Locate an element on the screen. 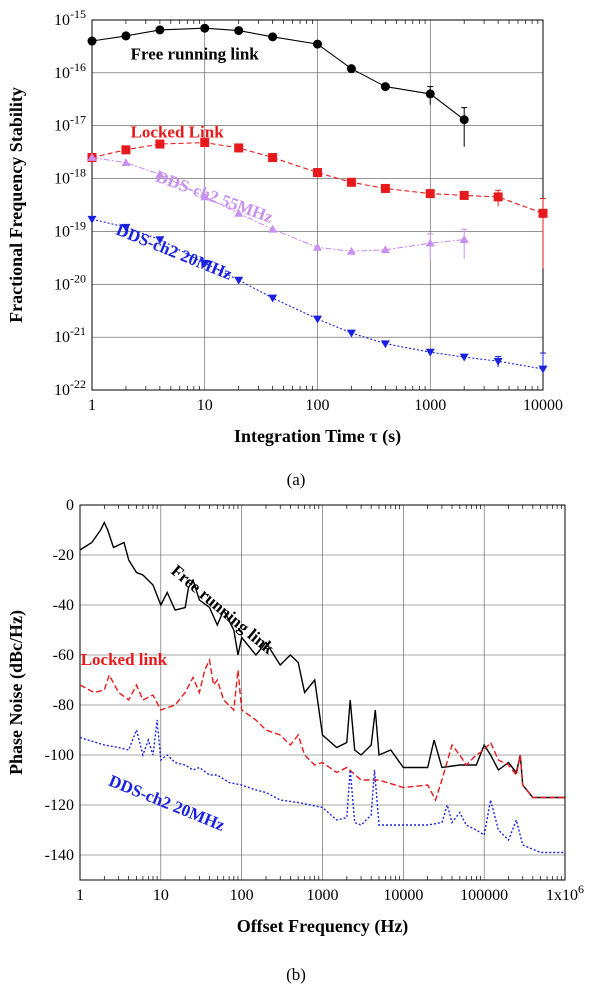 Image resolution: width=592 pixels, height=988 pixels. b-line-locked-link is located at coordinates (322, 729).